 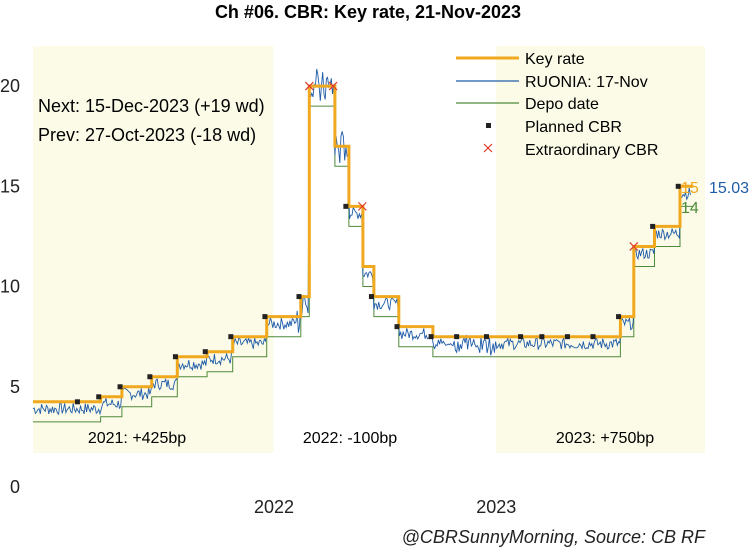 What do you see at coordinates (555, 59) in the screenshot?
I see `legend-label-key-rate: Key rate` at bounding box center [555, 59].